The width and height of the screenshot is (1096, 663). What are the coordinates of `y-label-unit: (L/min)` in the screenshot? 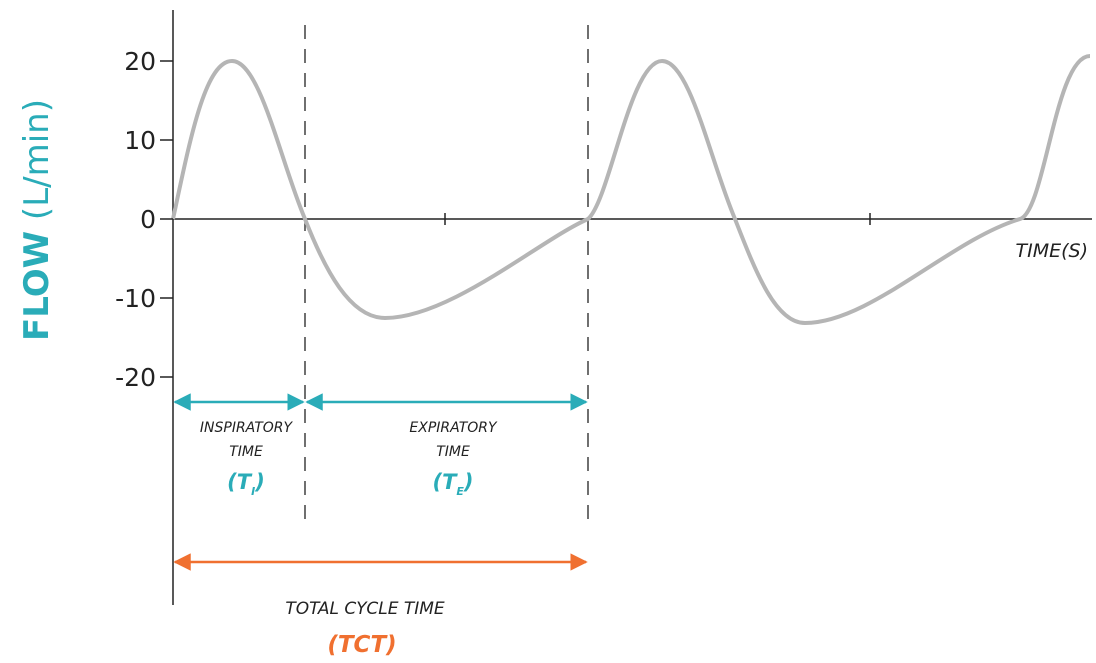 It's located at (37, 159).